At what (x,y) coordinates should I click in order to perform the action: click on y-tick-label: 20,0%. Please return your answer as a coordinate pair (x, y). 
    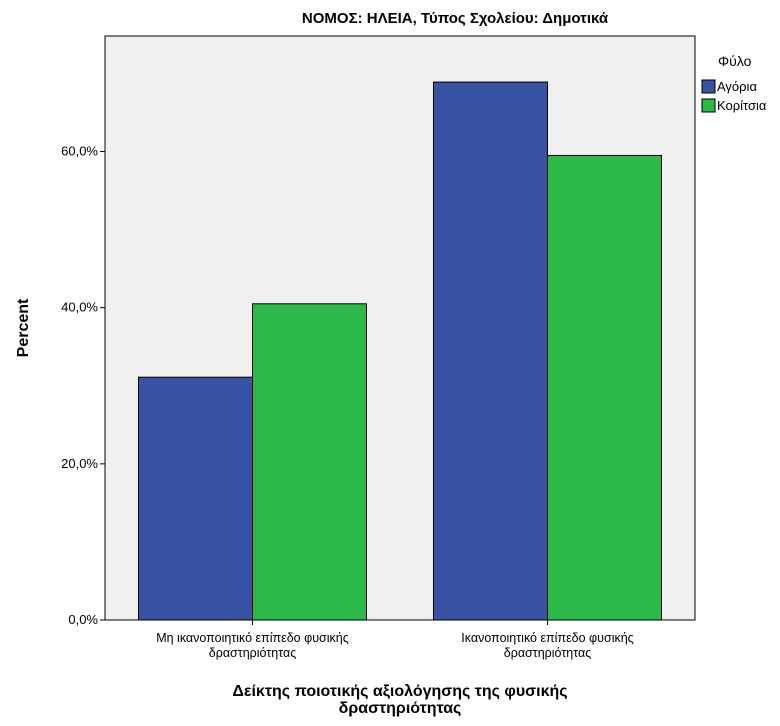
    Looking at the image, I should click on (79, 463).